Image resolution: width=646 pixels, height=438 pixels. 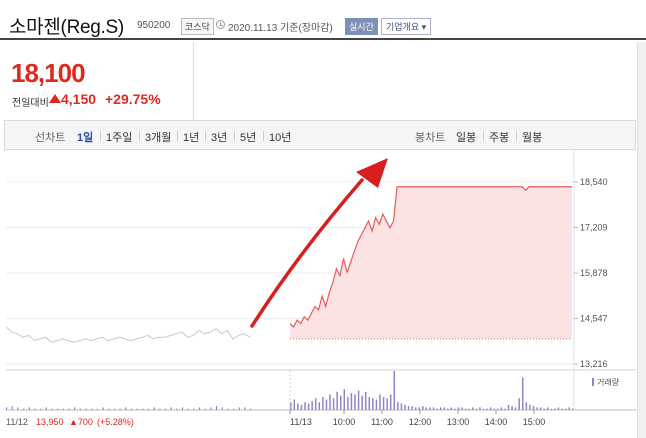 I want to click on annotation-arrow, so click(x=319, y=243).